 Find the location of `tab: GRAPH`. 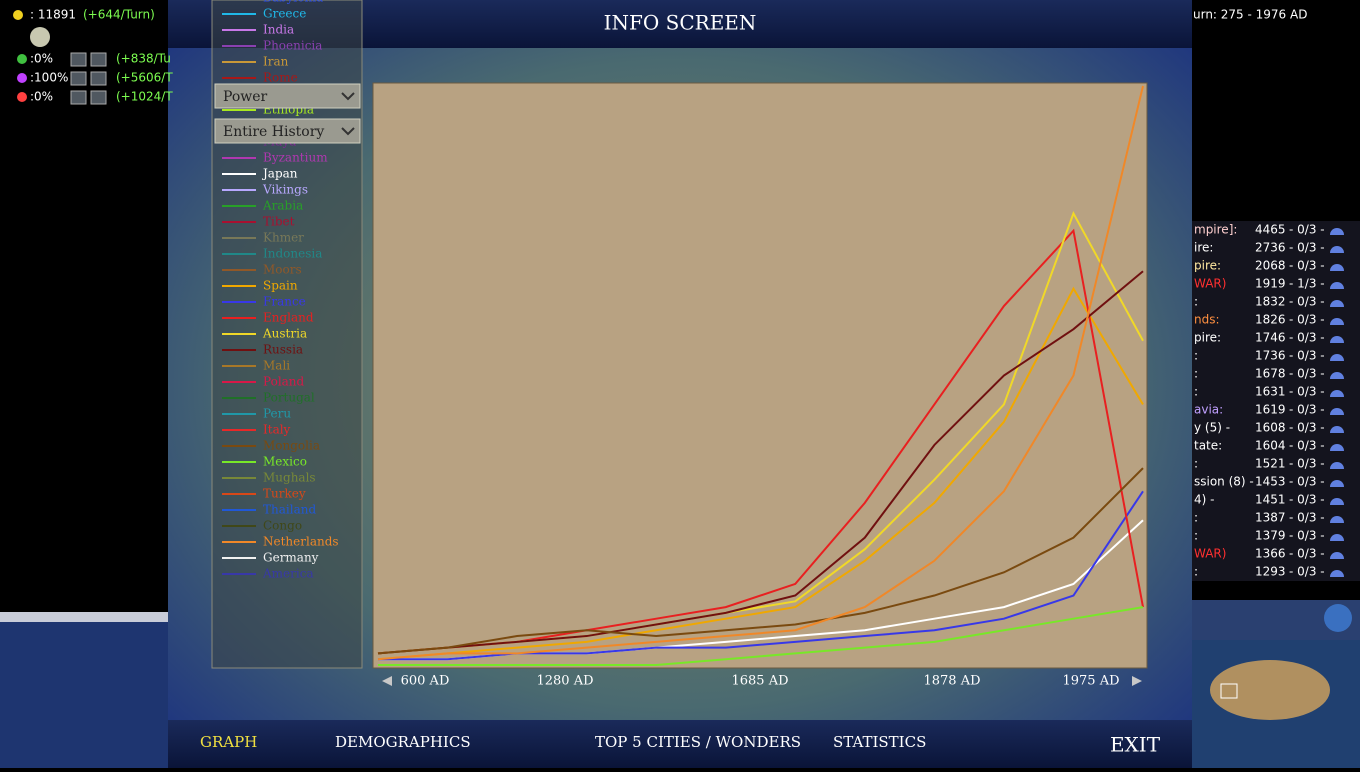

tab: GRAPH is located at coordinates (228, 742).